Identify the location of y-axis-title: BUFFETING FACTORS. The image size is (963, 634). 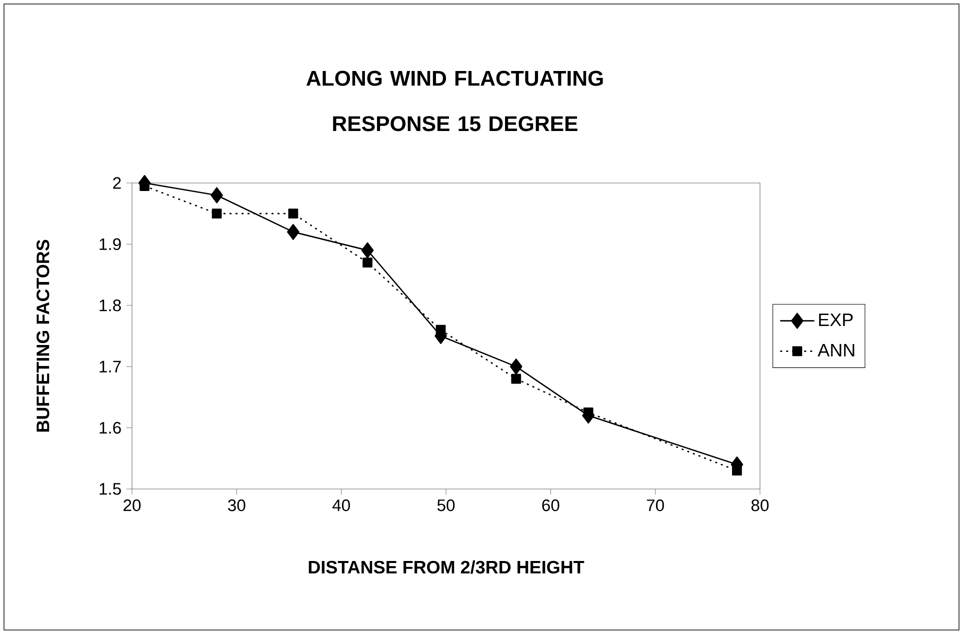
(43, 336).